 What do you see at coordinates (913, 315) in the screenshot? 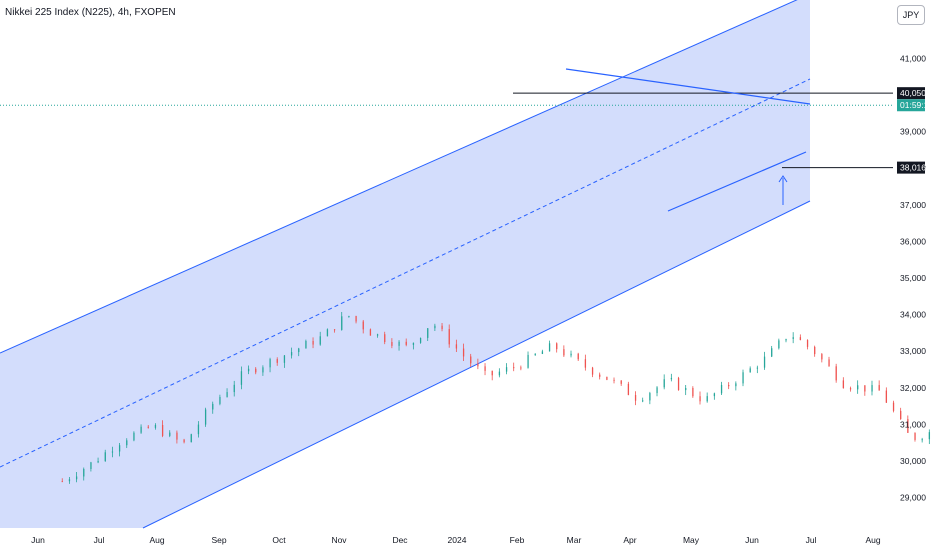
I see `y-tick-label: 34,000` at bounding box center [913, 315].